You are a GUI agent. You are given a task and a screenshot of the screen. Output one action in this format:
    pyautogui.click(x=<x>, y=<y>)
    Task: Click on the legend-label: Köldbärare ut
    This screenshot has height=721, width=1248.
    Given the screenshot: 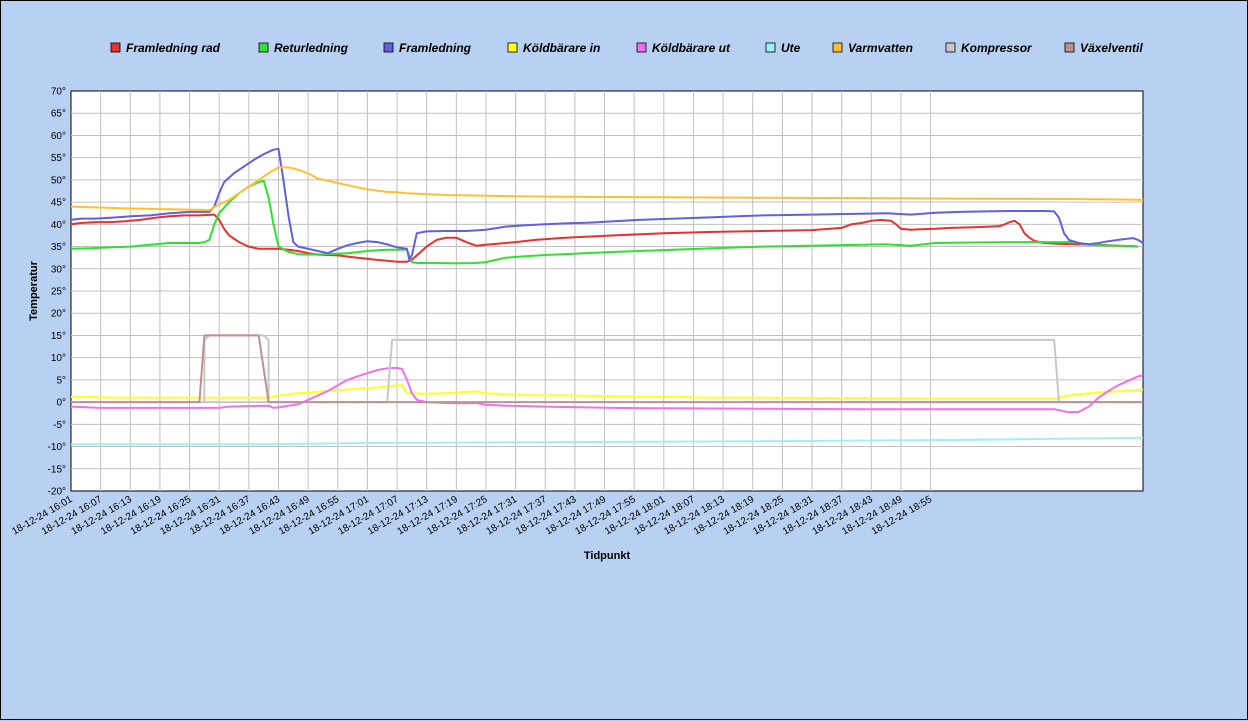 What is the action you would take?
    pyautogui.click(x=691, y=48)
    